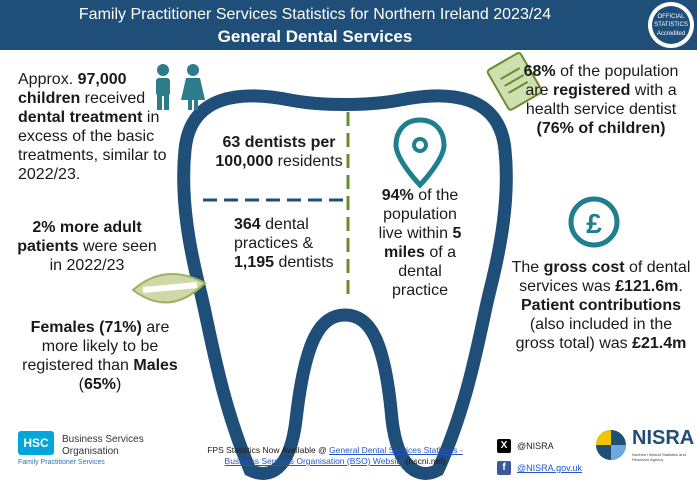 The width and height of the screenshot is (697, 485). What do you see at coordinates (284, 243) in the screenshot?
I see `dental-practices-text: 364 dental practices & 1,195 dentists` at bounding box center [284, 243].